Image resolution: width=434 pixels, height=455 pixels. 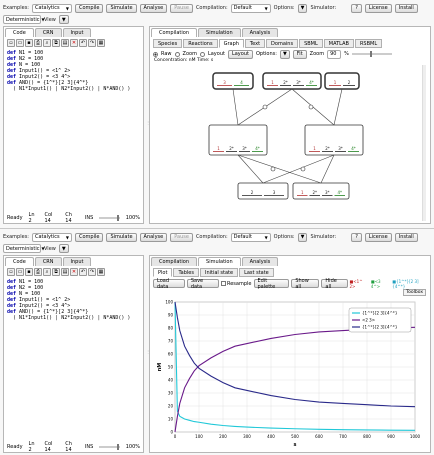 I want to click on tab-text: Text, so click(x=255, y=43).